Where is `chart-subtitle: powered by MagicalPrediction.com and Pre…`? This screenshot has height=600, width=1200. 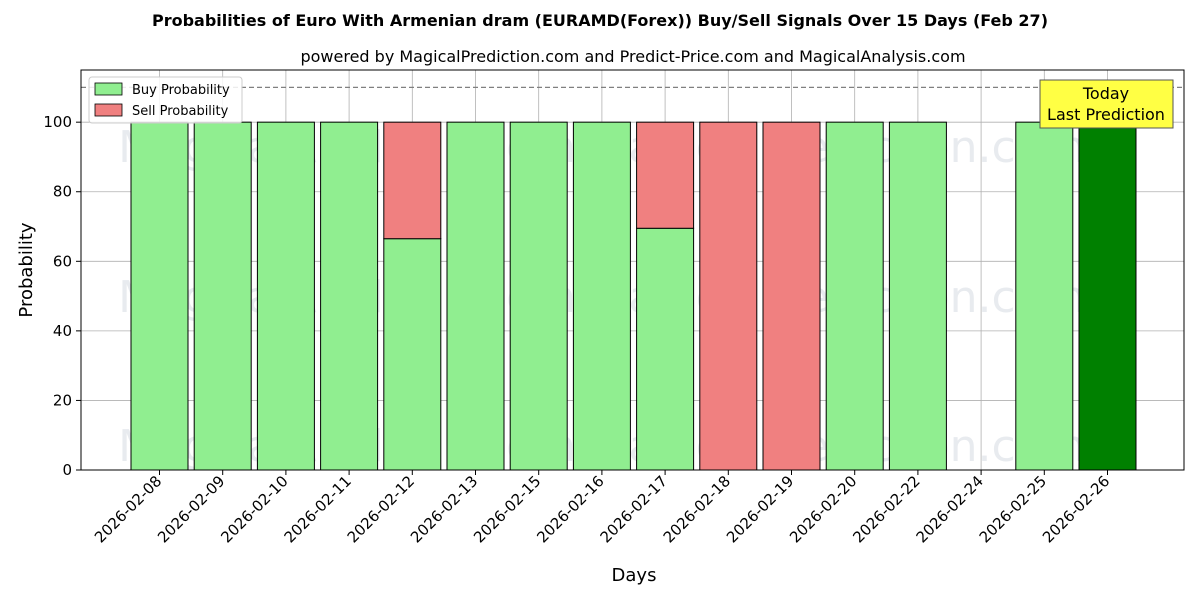 chart-subtitle: powered by MagicalPrediction.com and Pre… is located at coordinates (632, 56).